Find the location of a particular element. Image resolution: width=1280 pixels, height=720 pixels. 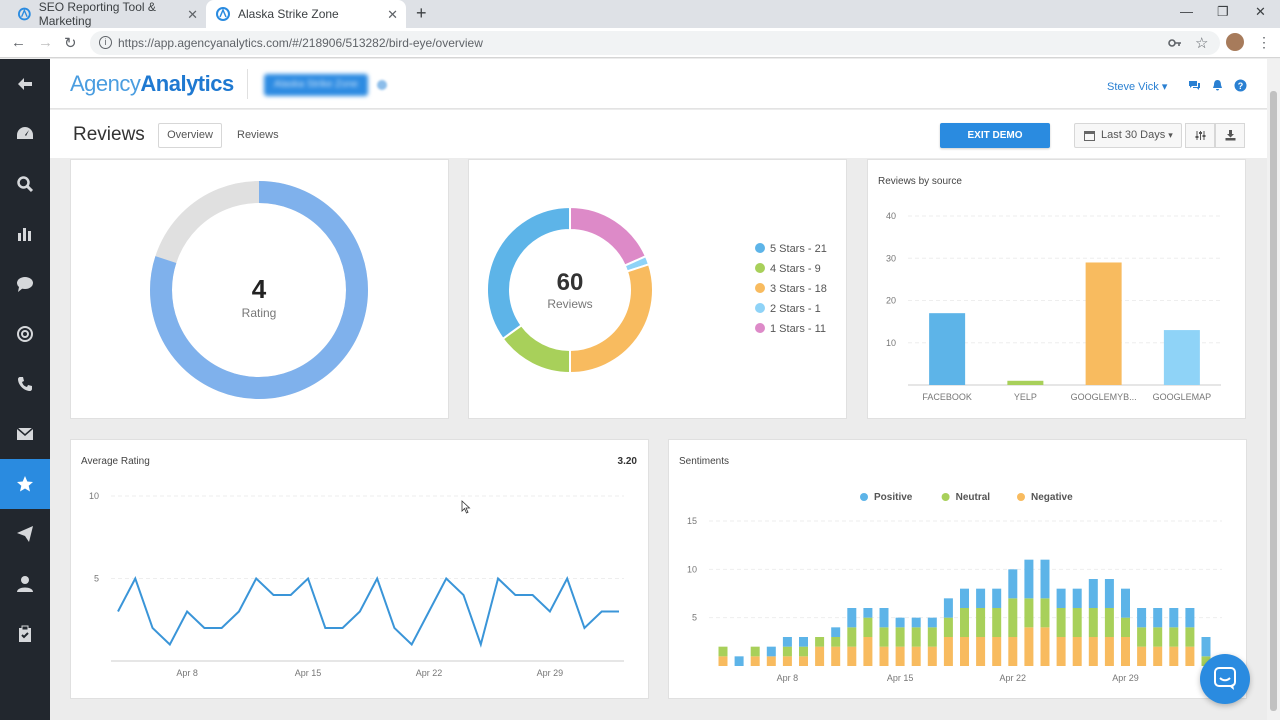

browser-tab-seo: SEO Reporting Tool & Marketing ✕ is located at coordinates (107, 14).